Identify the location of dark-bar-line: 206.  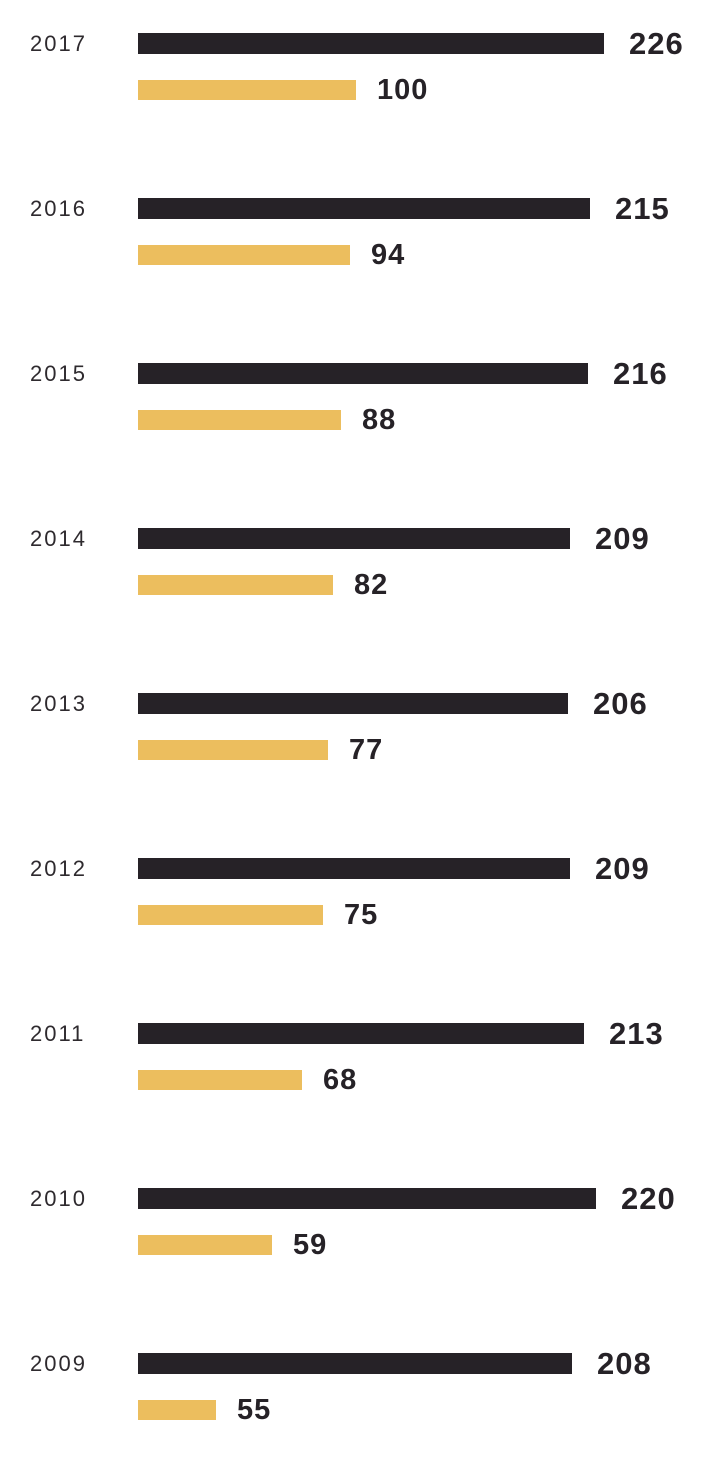
(393, 703).